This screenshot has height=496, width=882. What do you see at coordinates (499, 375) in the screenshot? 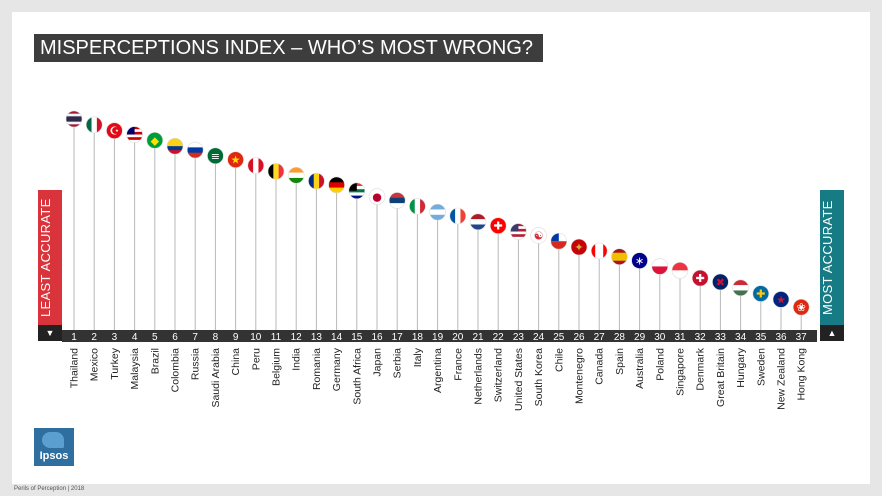
I see `country-label: Switzerland` at bounding box center [499, 375].